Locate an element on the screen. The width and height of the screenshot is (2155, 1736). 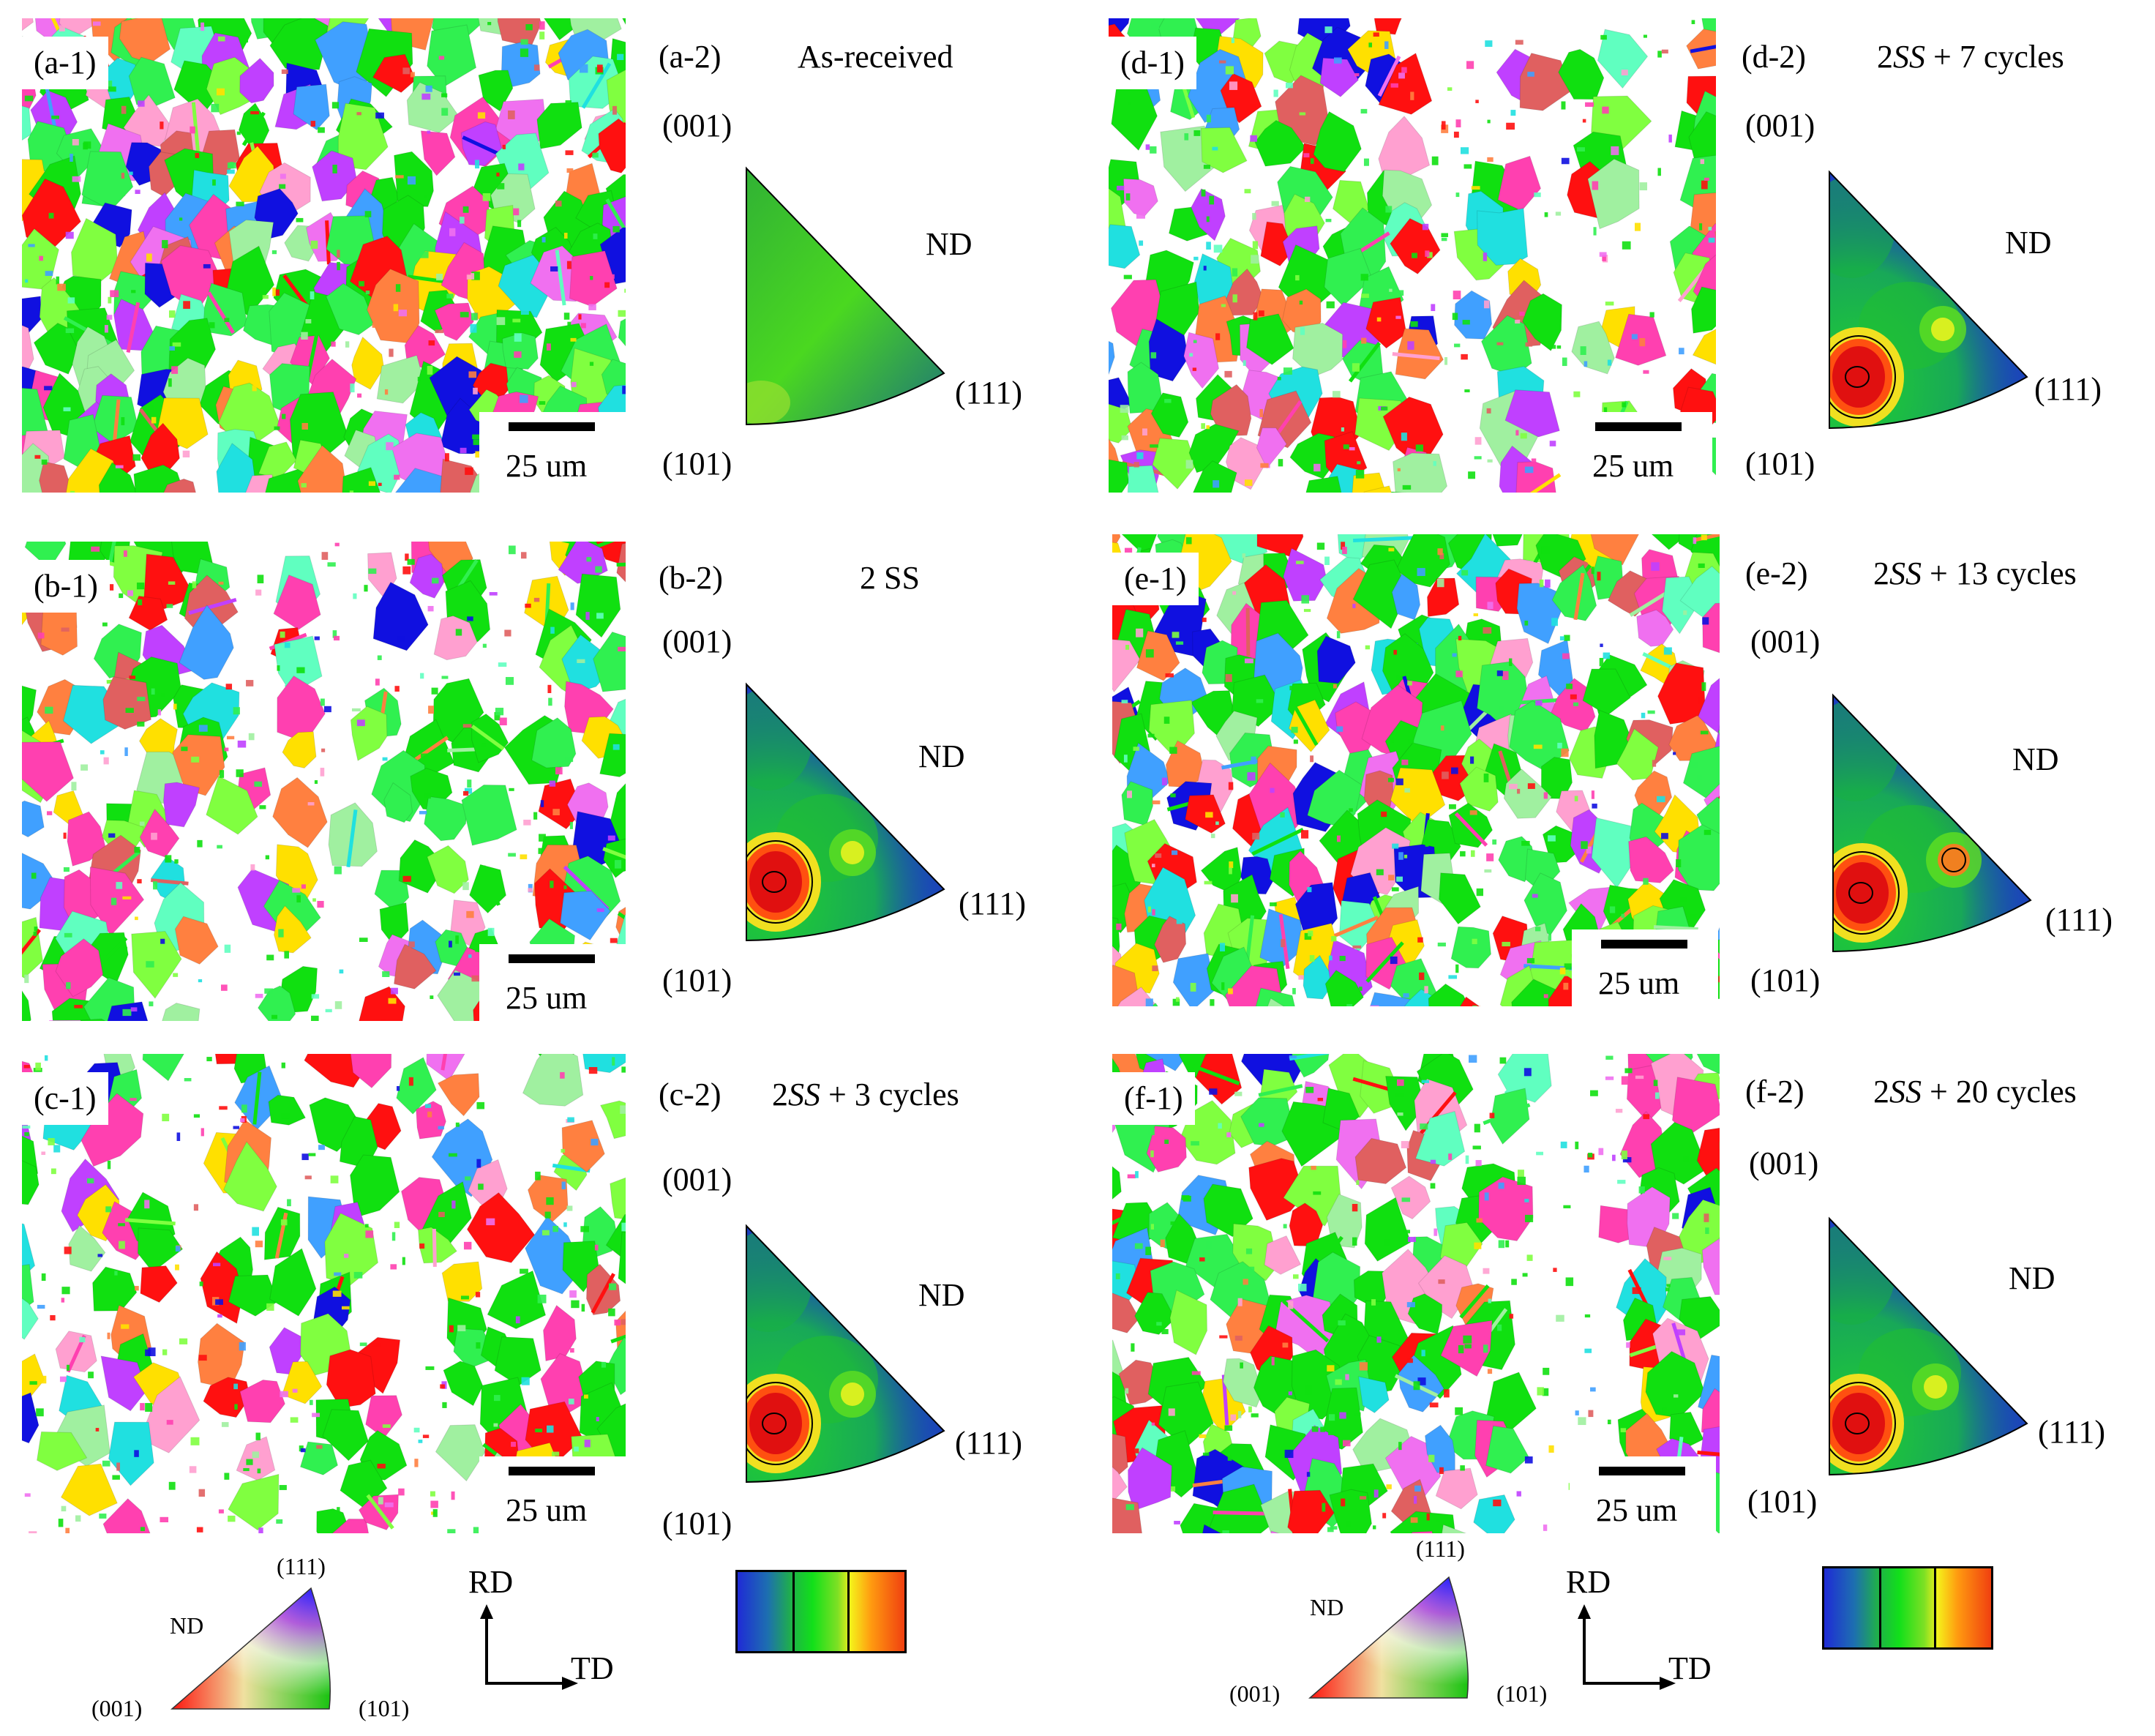
intensity-colorbar-right is located at coordinates (1907, 1608).